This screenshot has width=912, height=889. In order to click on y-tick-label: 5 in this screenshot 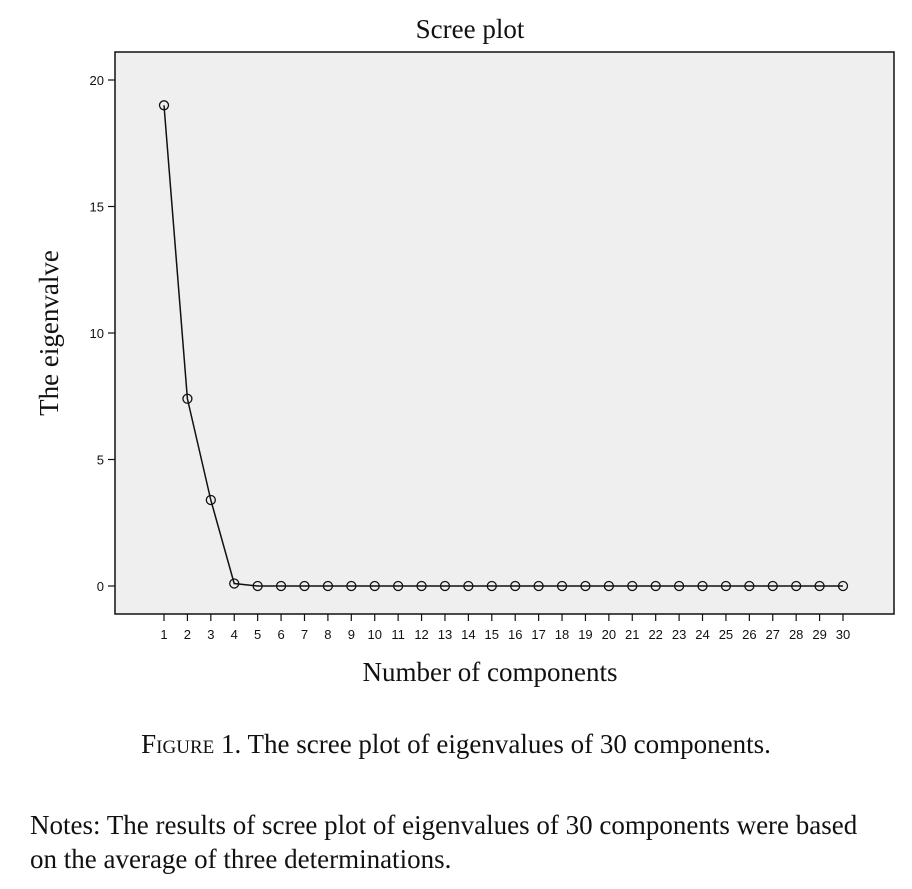, I will do `click(100, 460)`.